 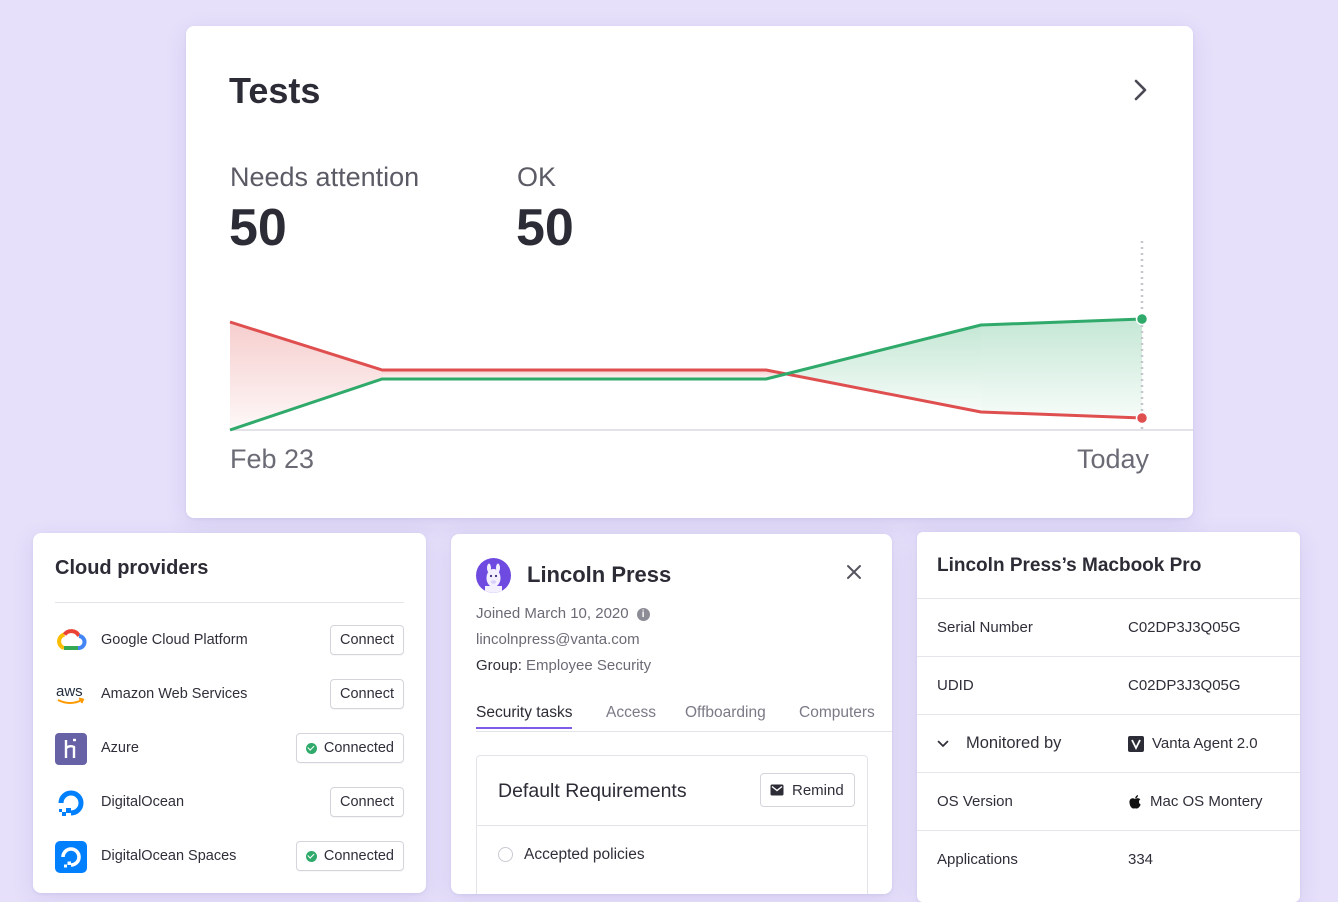 I want to click on x-axis-end-label: Today, so click(x=1112, y=459).